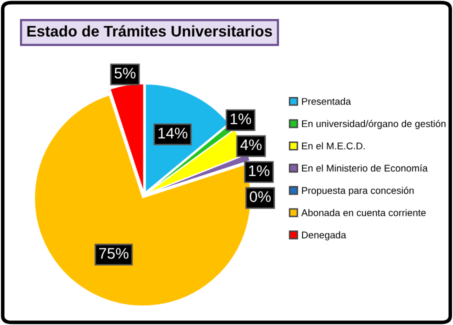 Image resolution: width=453 pixels, height=325 pixels. I want to click on legend-label: Abonada en cuenta corriente, so click(363, 212).